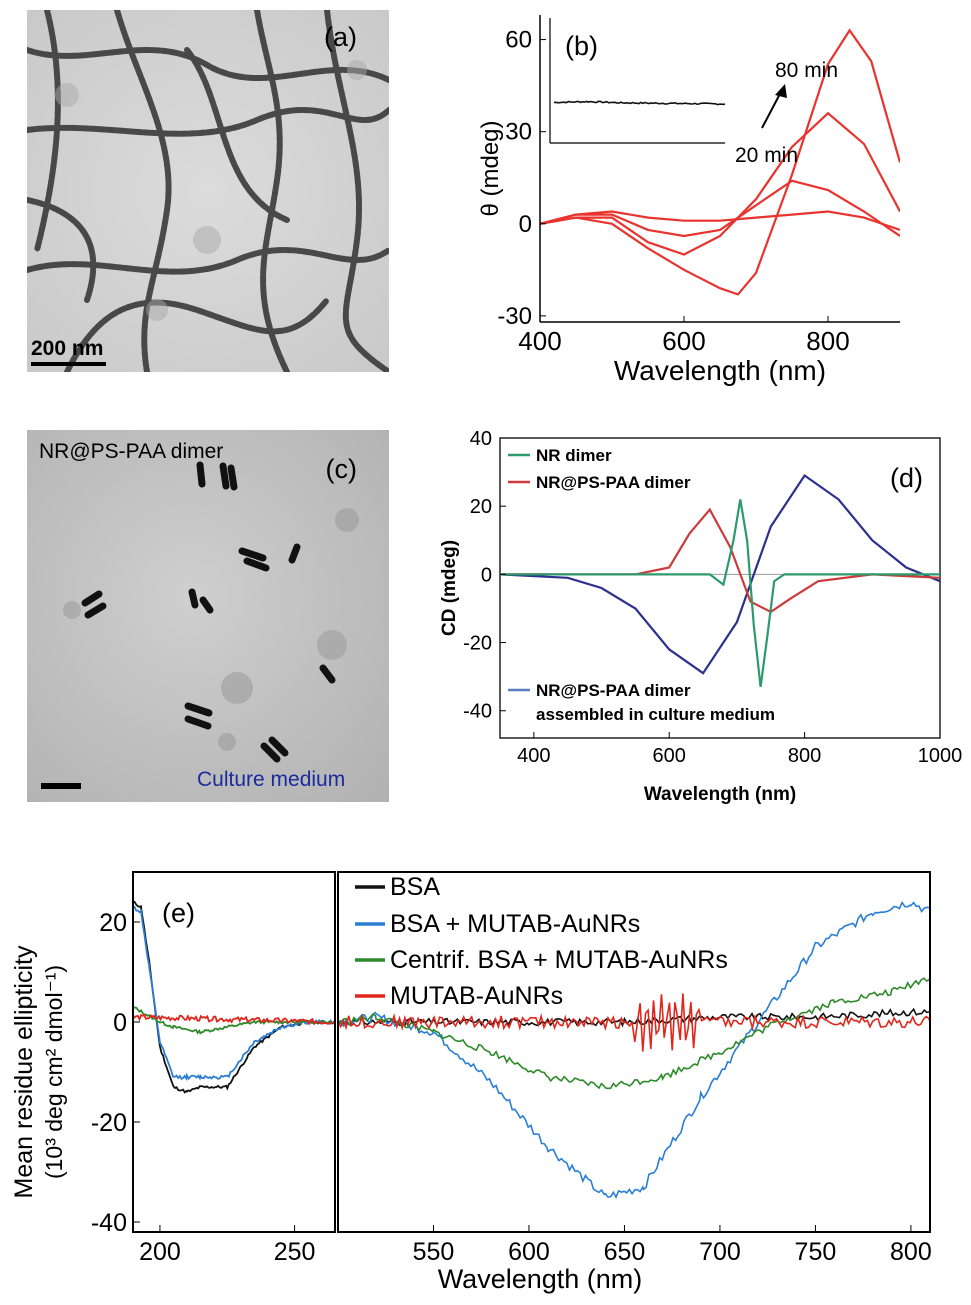  What do you see at coordinates (911, 1252) in the screenshot?
I see `x-tick-label-right: 800` at bounding box center [911, 1252].